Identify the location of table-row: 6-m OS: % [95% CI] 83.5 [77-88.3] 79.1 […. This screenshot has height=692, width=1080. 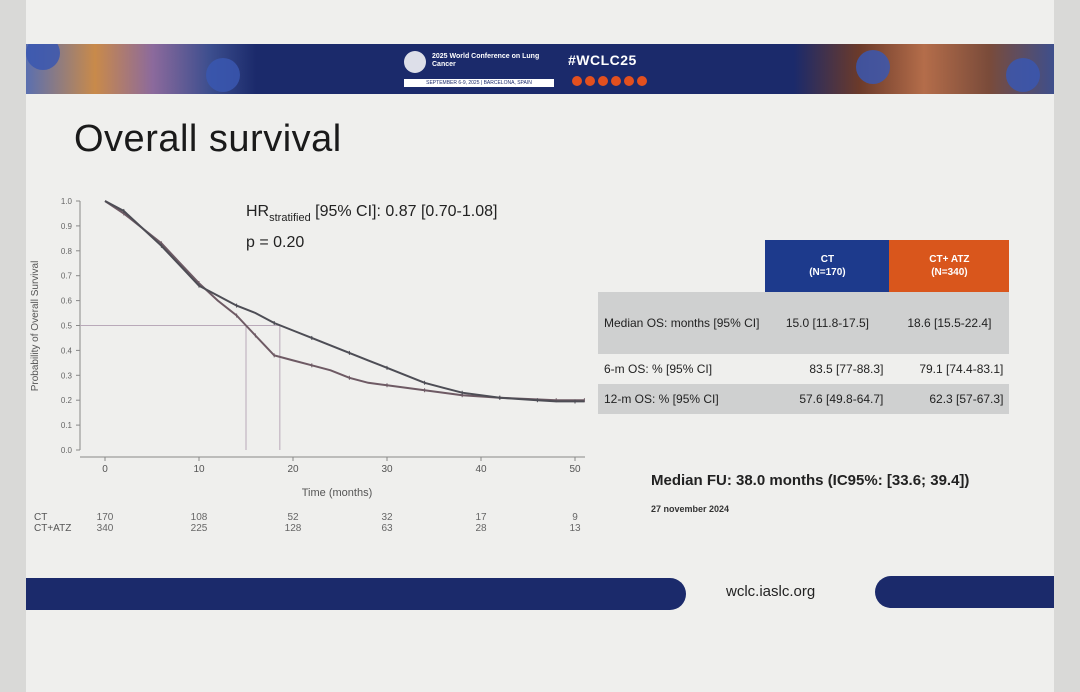
(804, 369).